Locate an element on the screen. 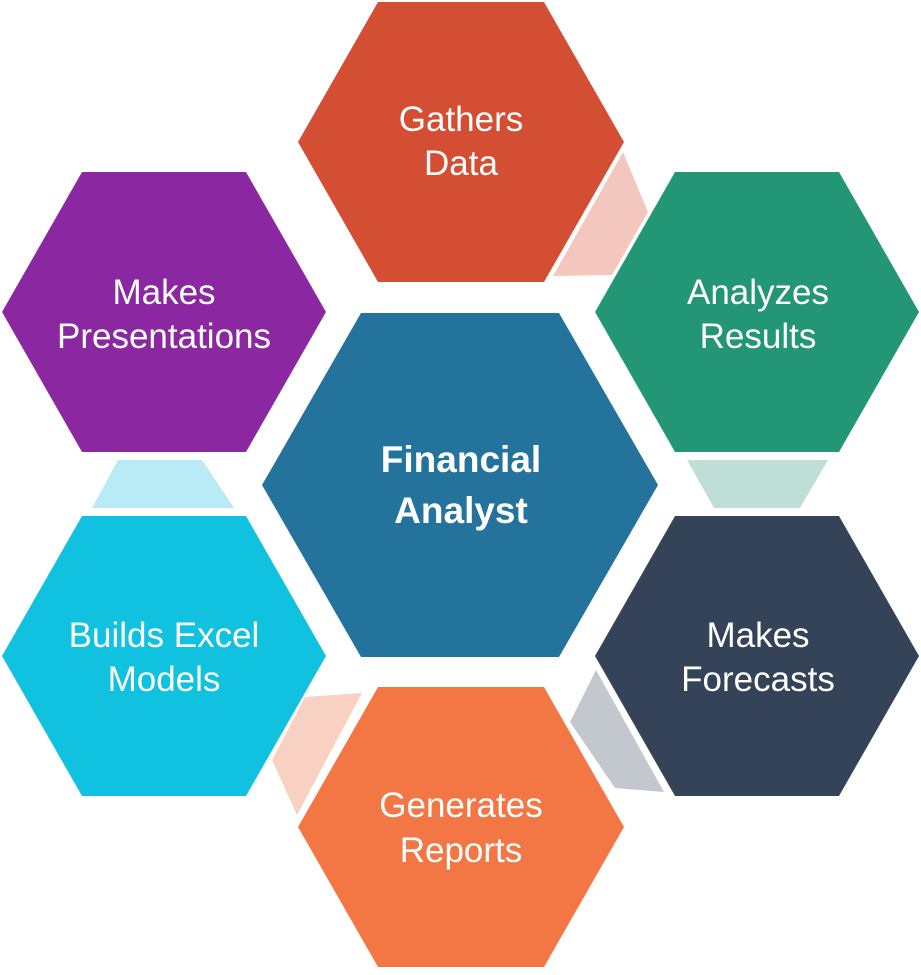 Image resolution: width=921 pixels, height=975 pixels. hex-analyzes-results-line2: Results is located at coordinates (758, 336).